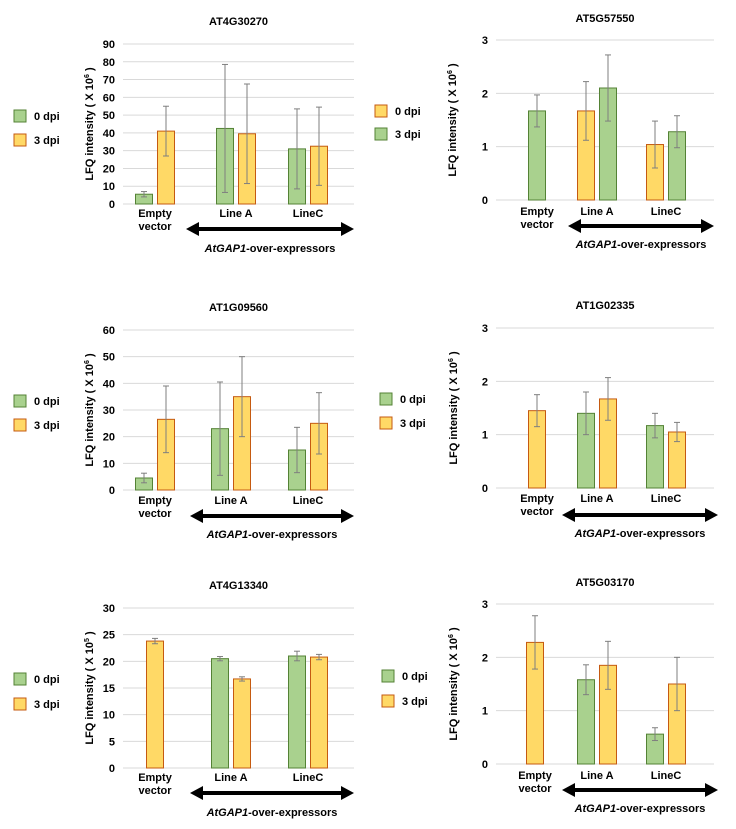  Describe the element at coordinates (155, 778) in the screenshot. I see `category-label-line: Empty` at that location.